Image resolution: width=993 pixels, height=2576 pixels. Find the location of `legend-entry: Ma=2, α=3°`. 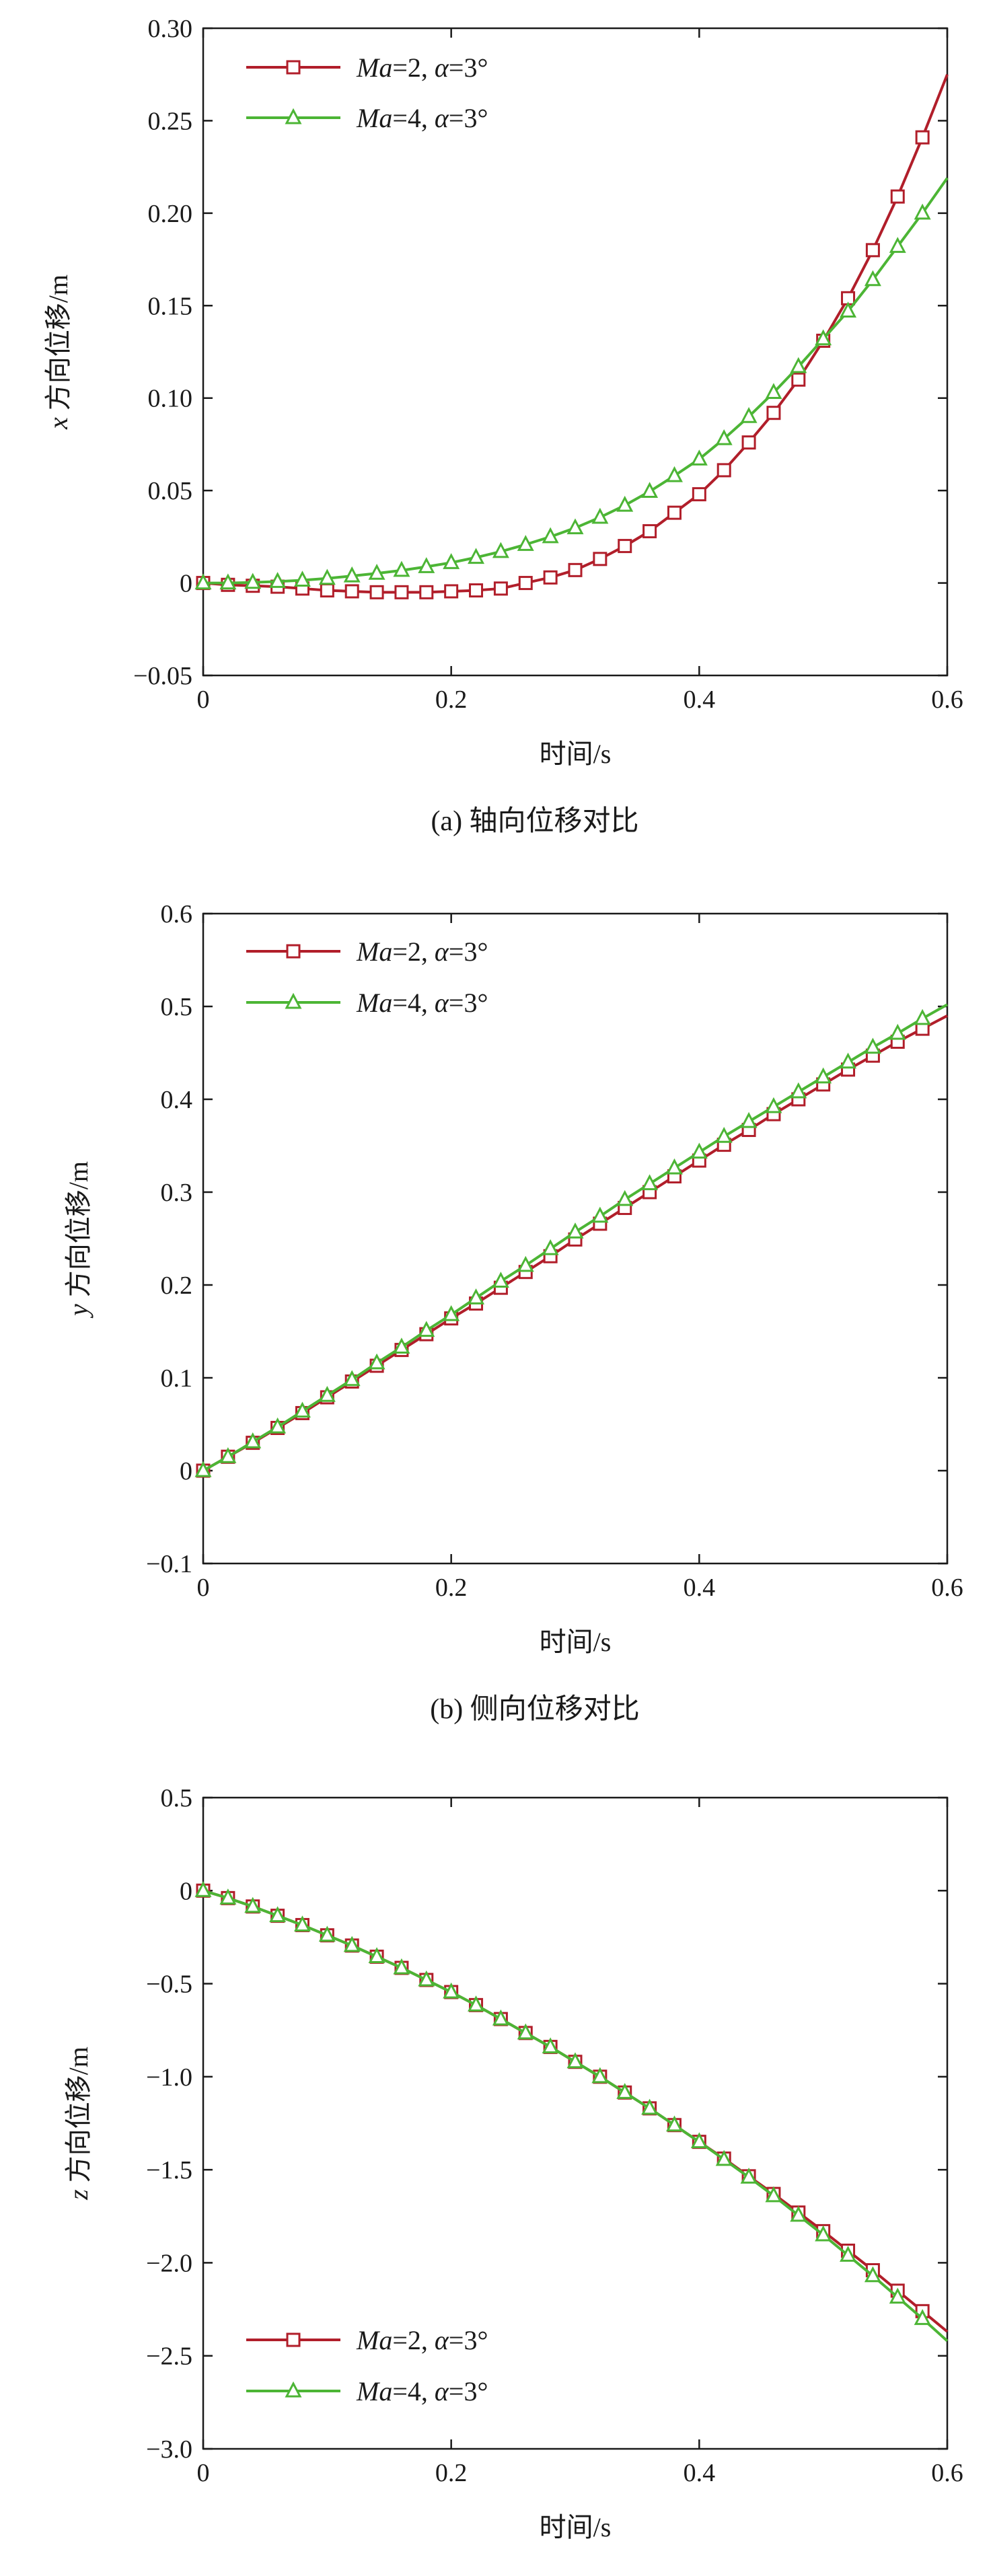

legend-entry: Ma=2, α=3° is located at coordinates (367, 2340).